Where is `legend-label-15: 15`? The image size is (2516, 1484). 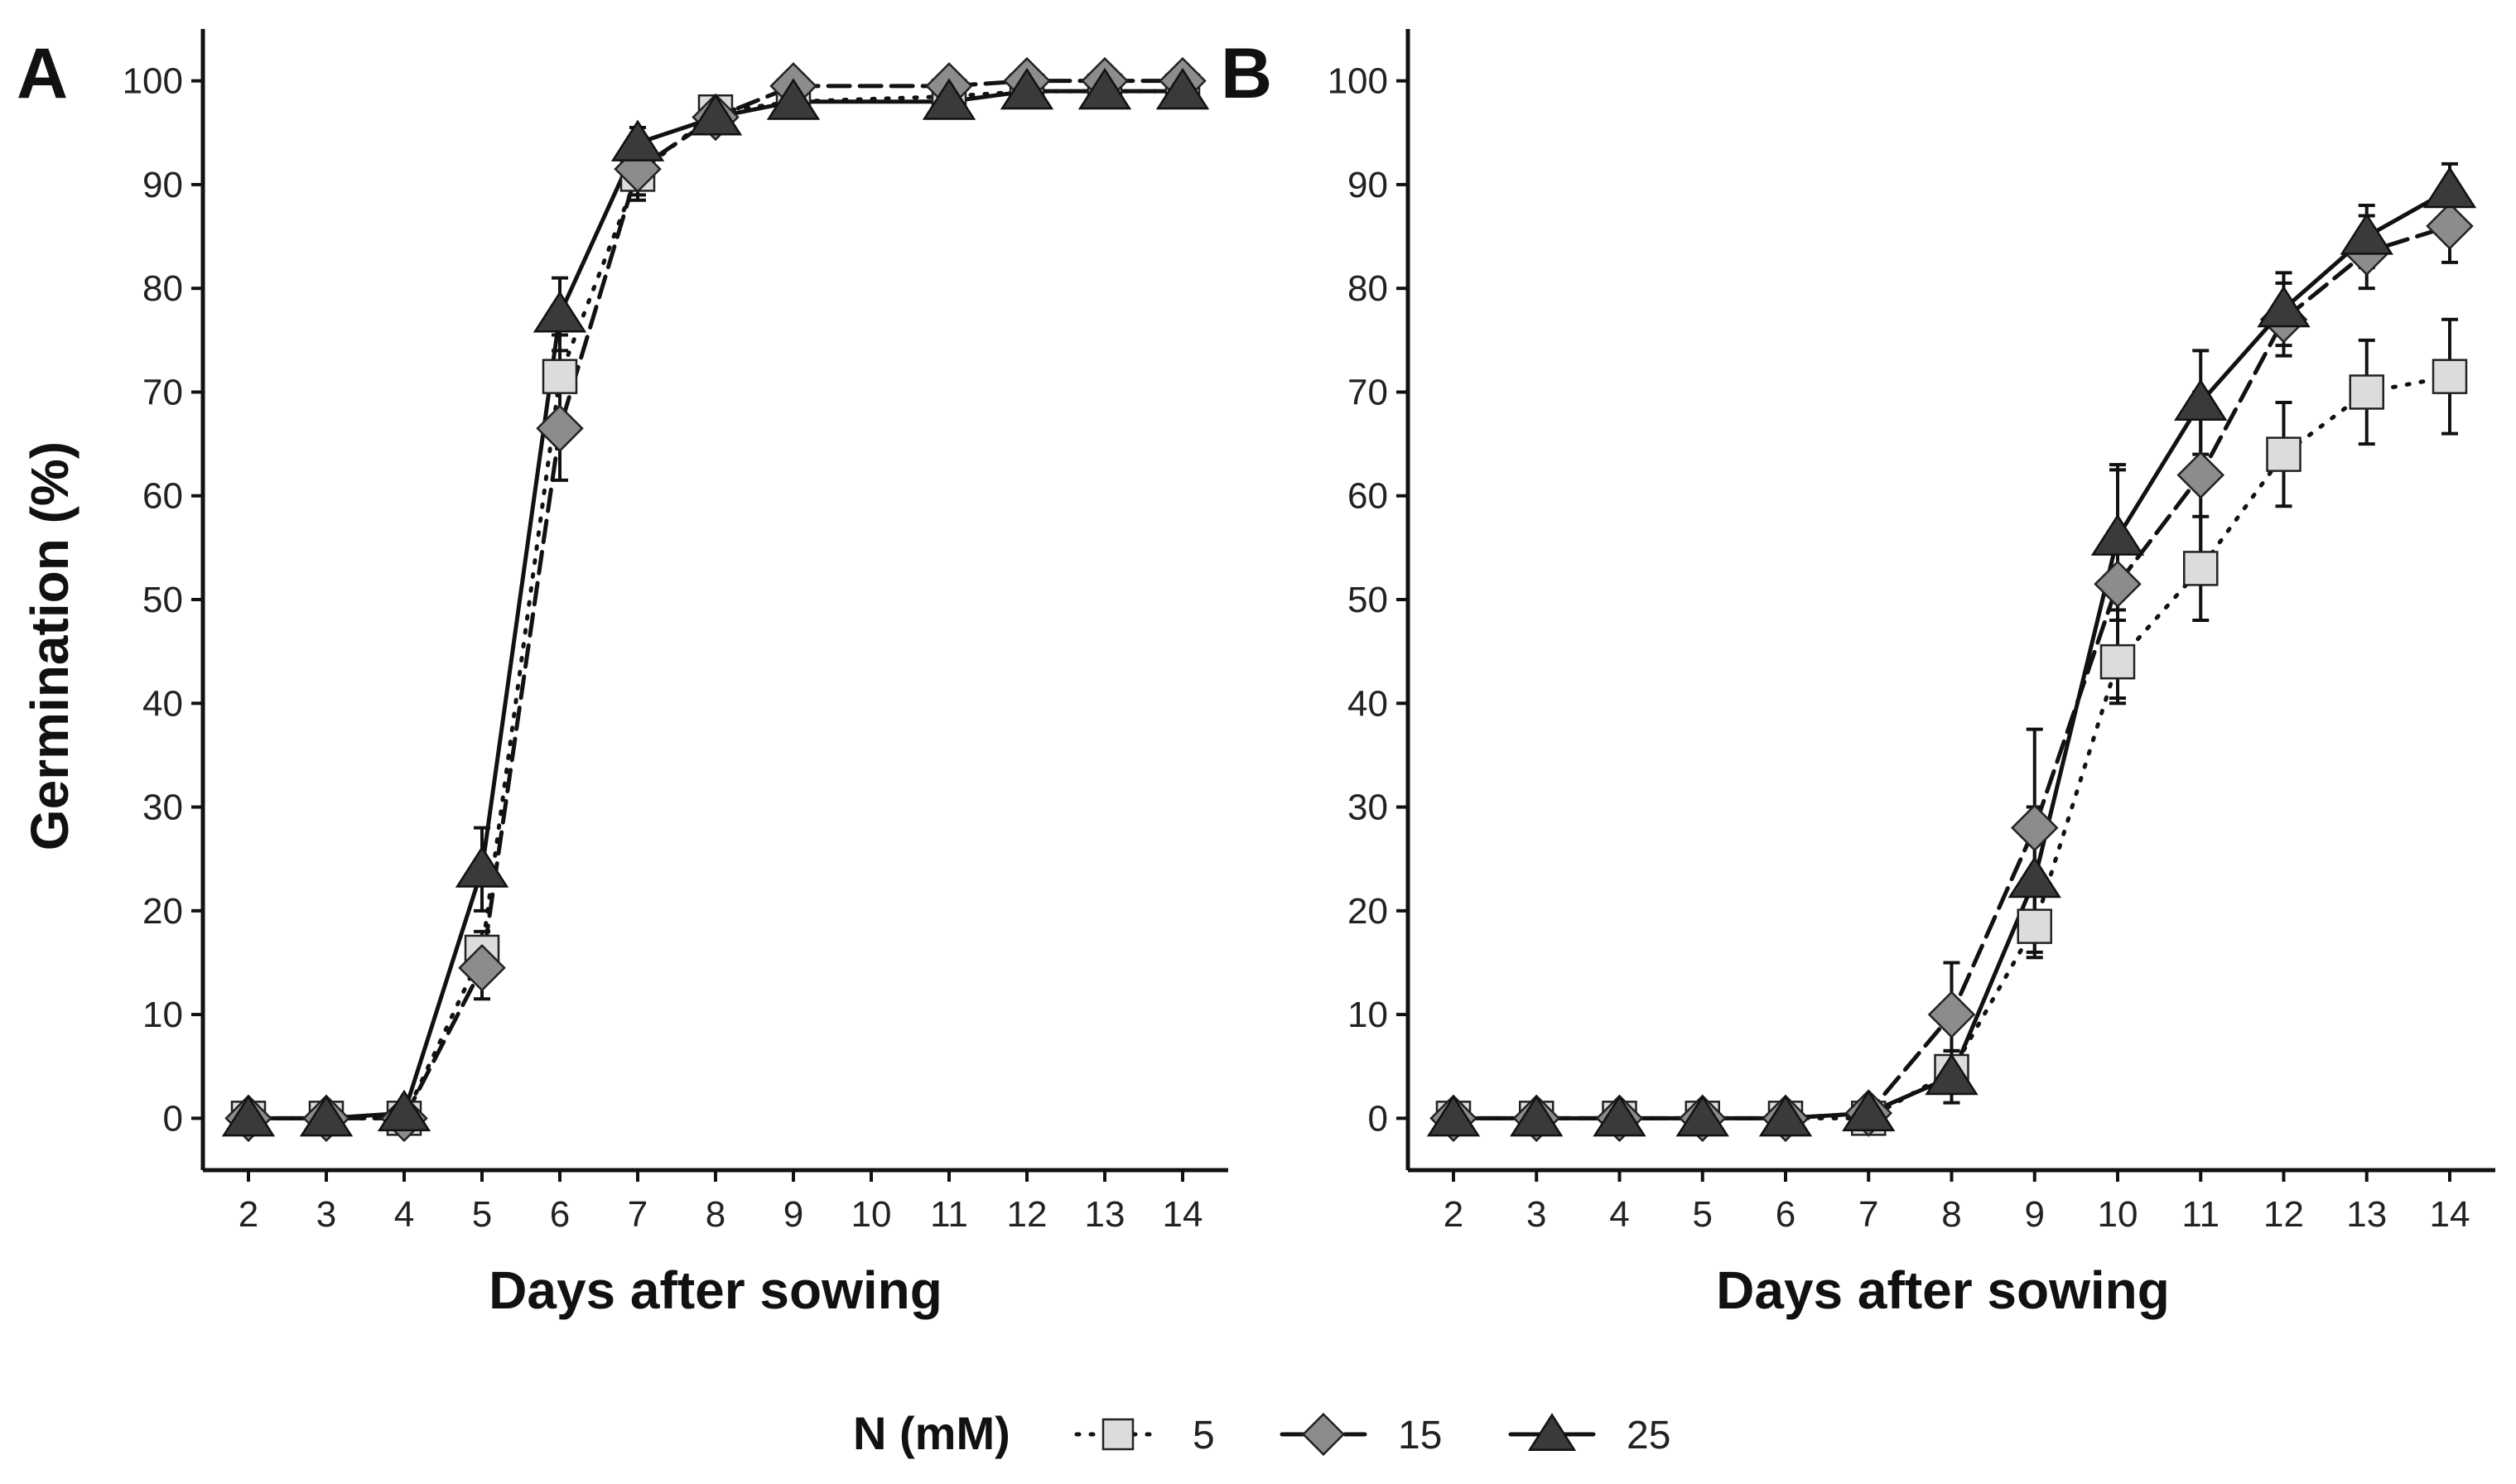
legend-label-15: 15 is located at coordinates (1420, 1436).